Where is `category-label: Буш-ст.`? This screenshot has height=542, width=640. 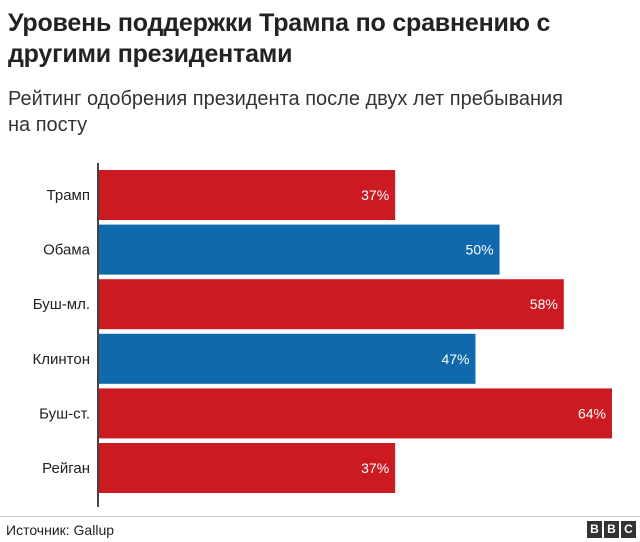
category-label: Буш-ст. is located at coordinates (64, 413).